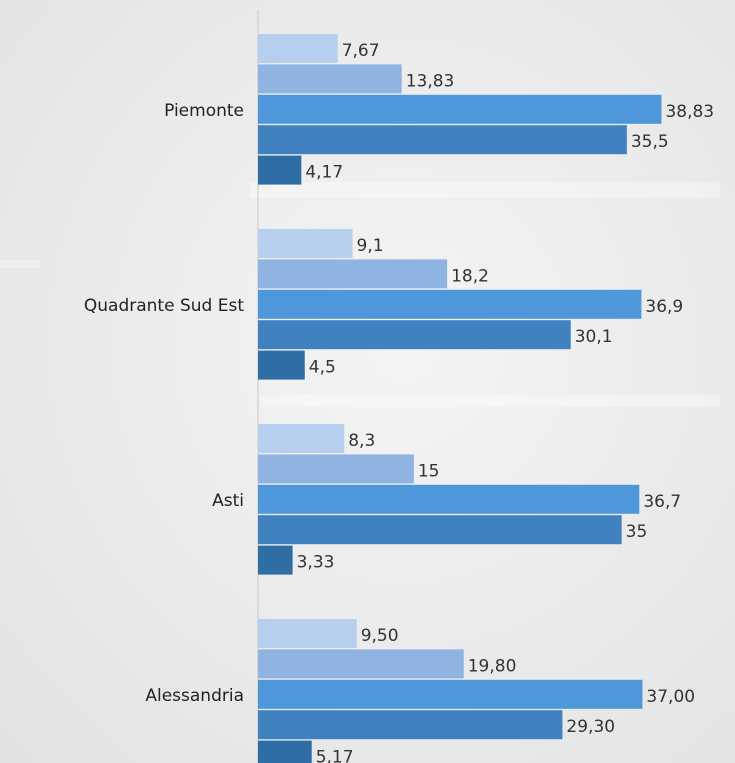 This screenshot has height=763, width=735. I want to click on category-label: Alessandria, so click(194, 696).